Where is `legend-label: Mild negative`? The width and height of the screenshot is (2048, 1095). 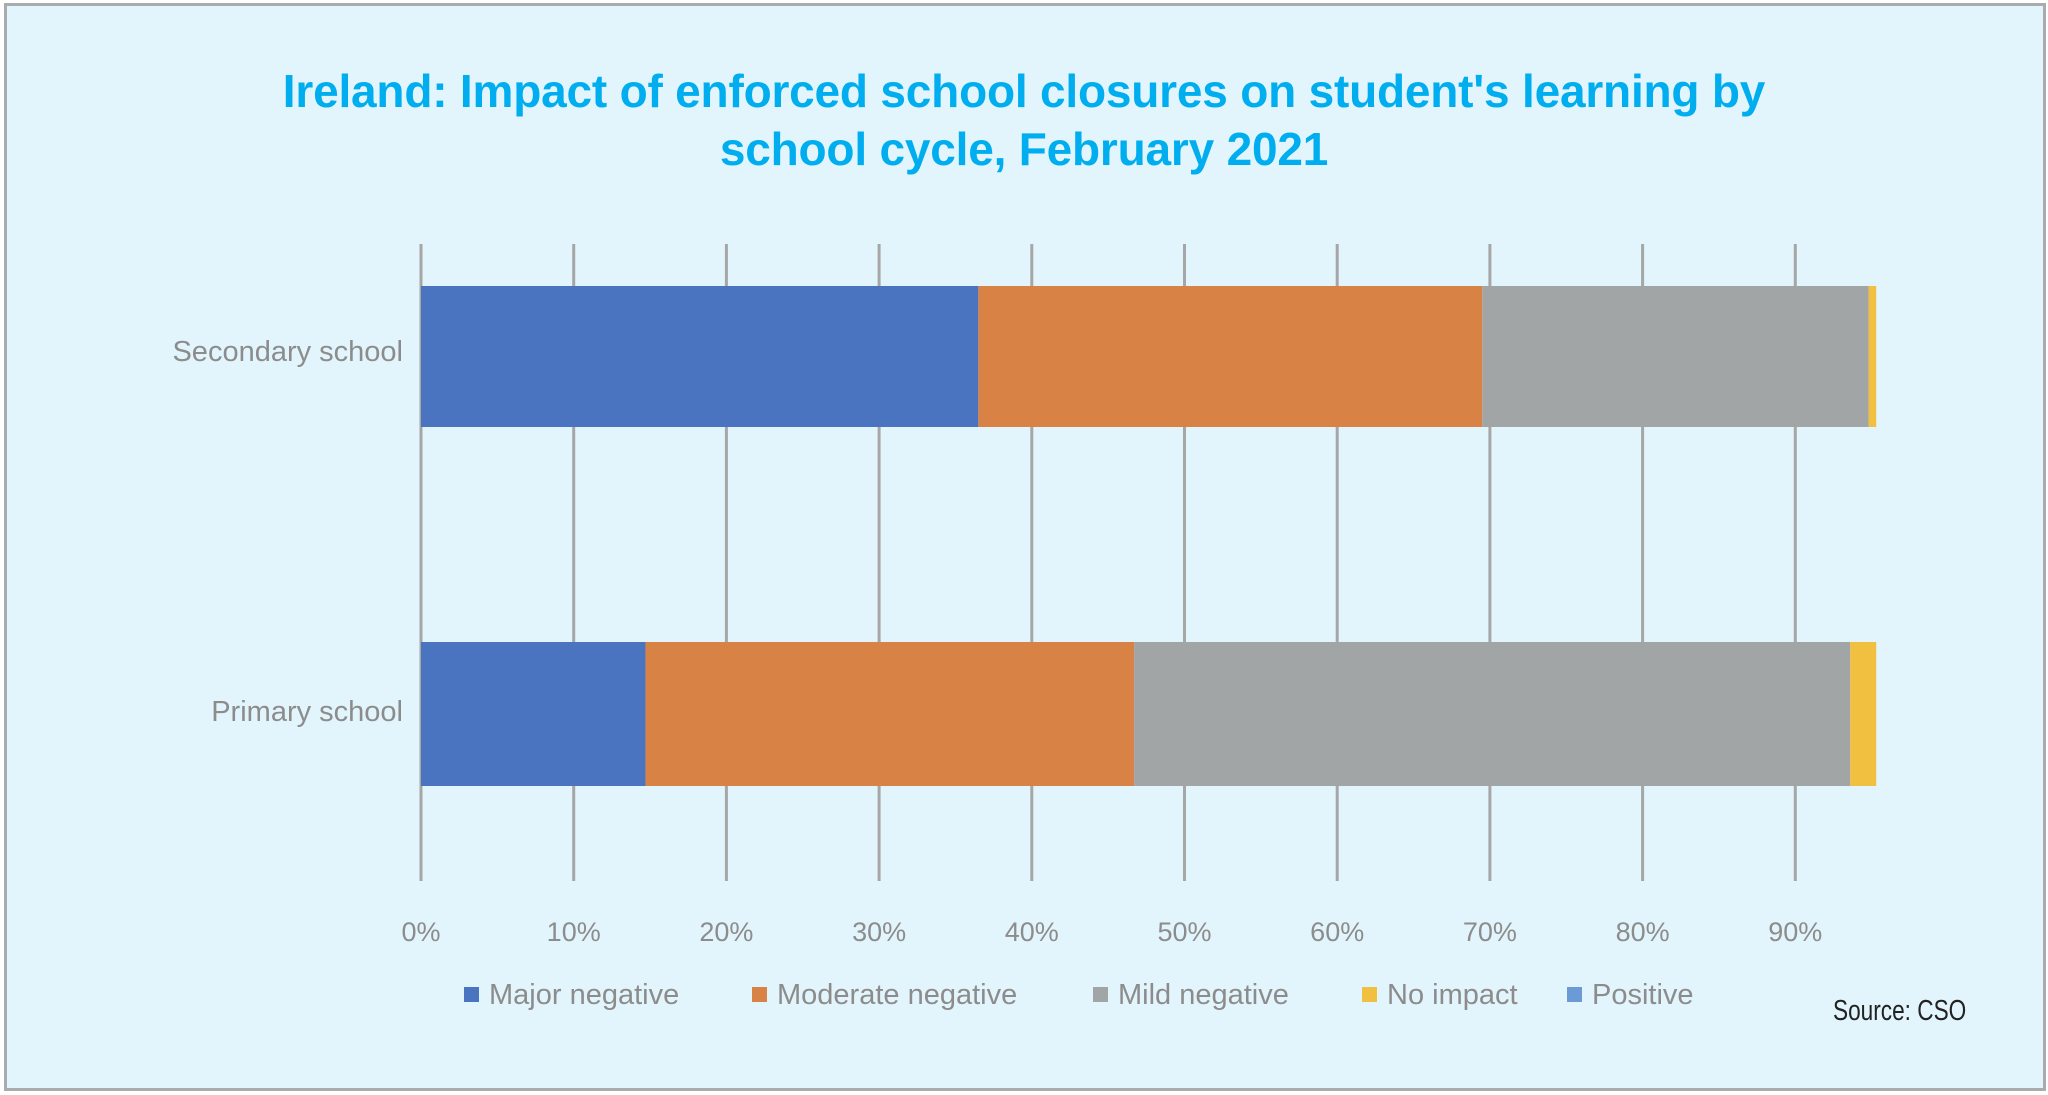
legend-label: Mild negative is located at coordinates (1203, 995).